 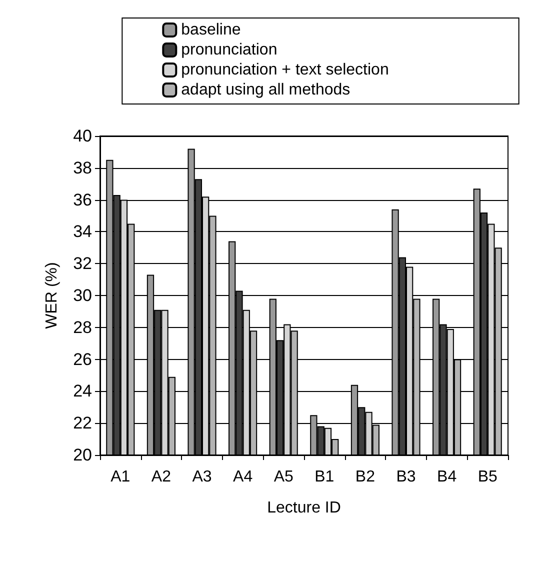 I want to click on y-tick-label: 20, so click(x=82, y=455).